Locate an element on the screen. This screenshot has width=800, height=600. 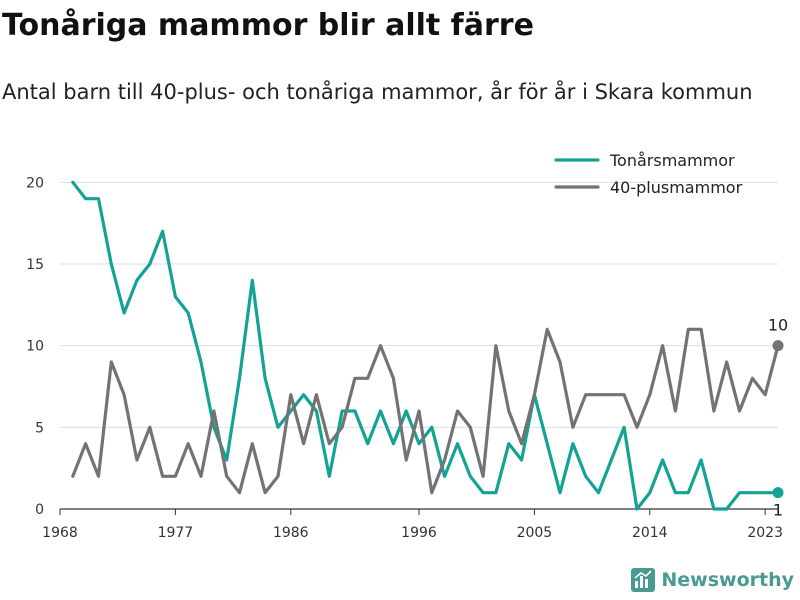
x-tick-label: 1986 is located at coordinates (291, 533).